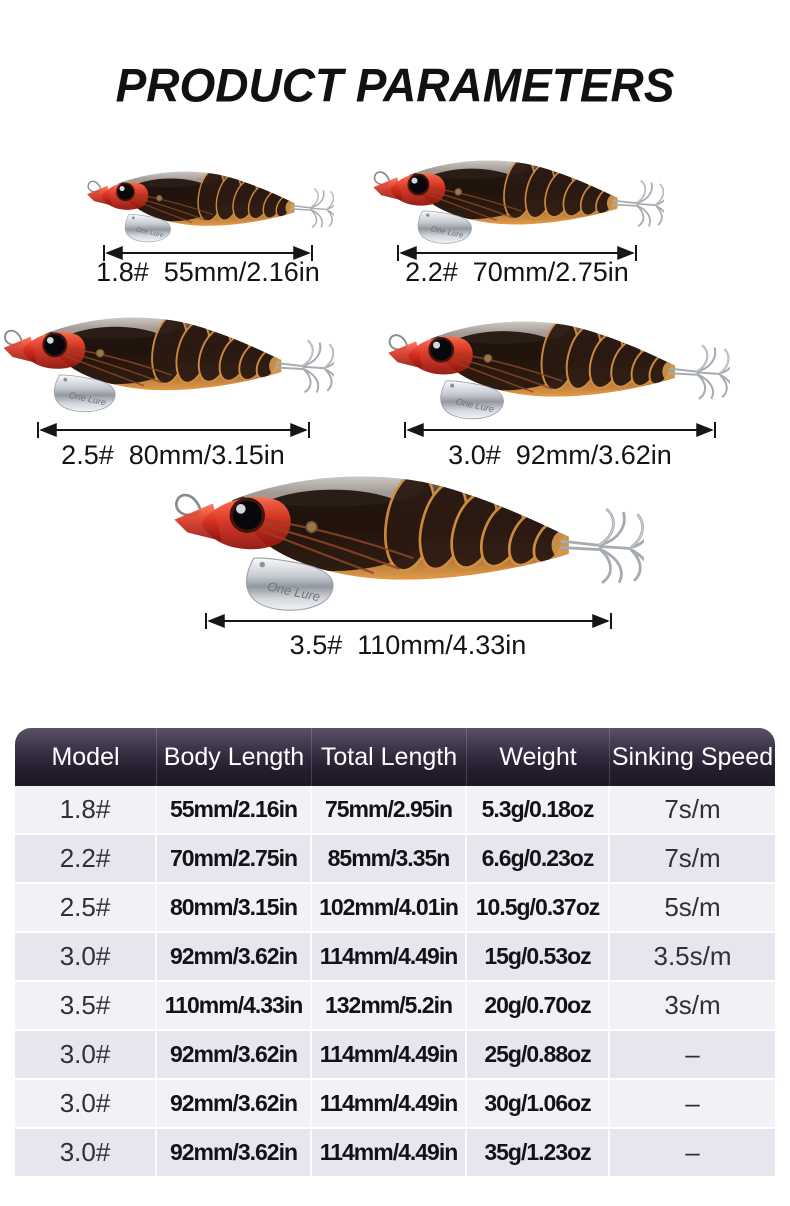 The height and width of the screenshot is (1206, 790). What do you see at coordinates (517, 272) in the screenshot?
I see `size-label-2-2: 2.2# 70mm/2.75in` at bounding box center [517, 272].